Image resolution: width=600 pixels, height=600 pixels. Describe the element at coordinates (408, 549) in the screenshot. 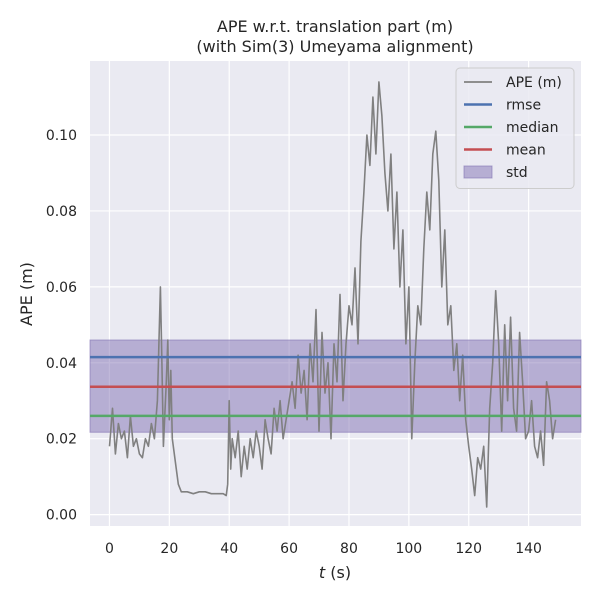

I see `x-tick-label: 100` at that location.